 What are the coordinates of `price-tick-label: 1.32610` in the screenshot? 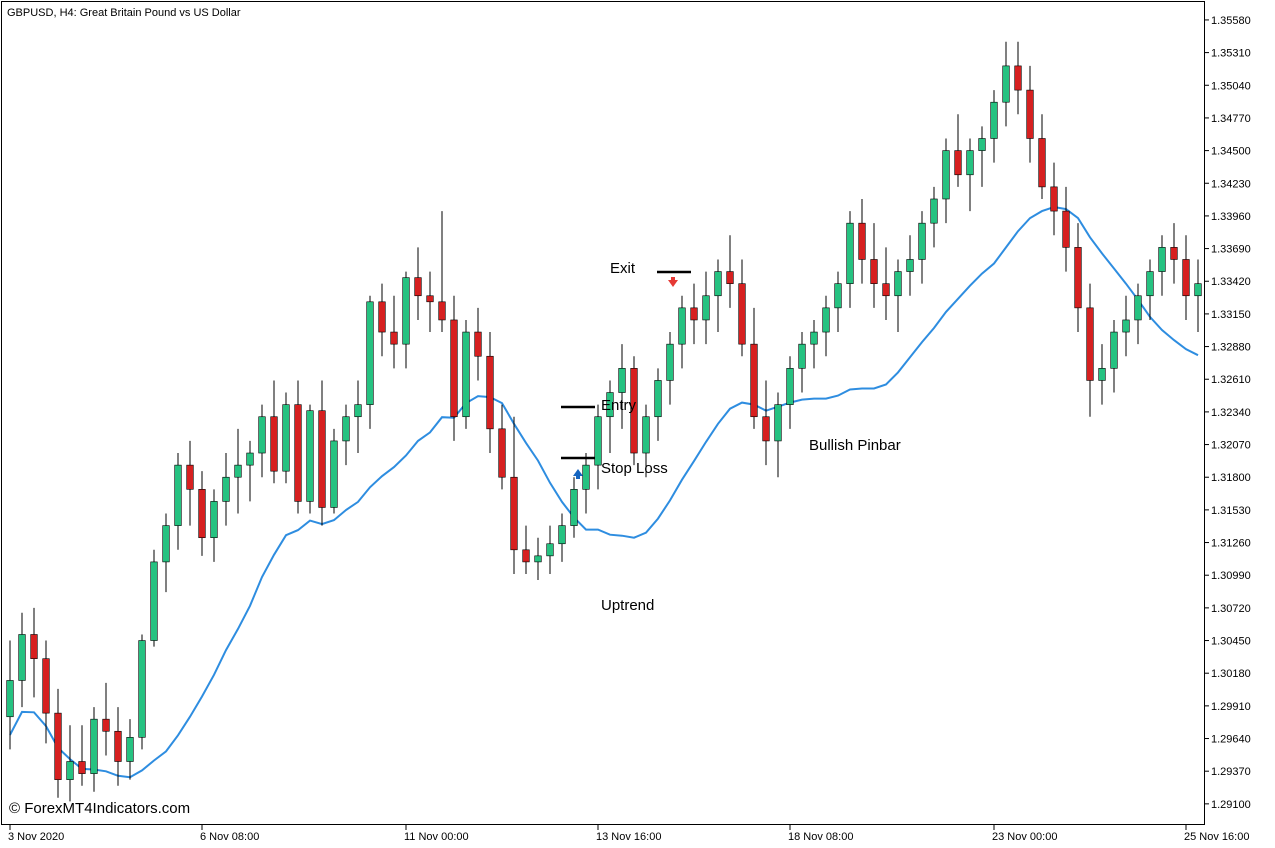 It's located at (1231, 380).